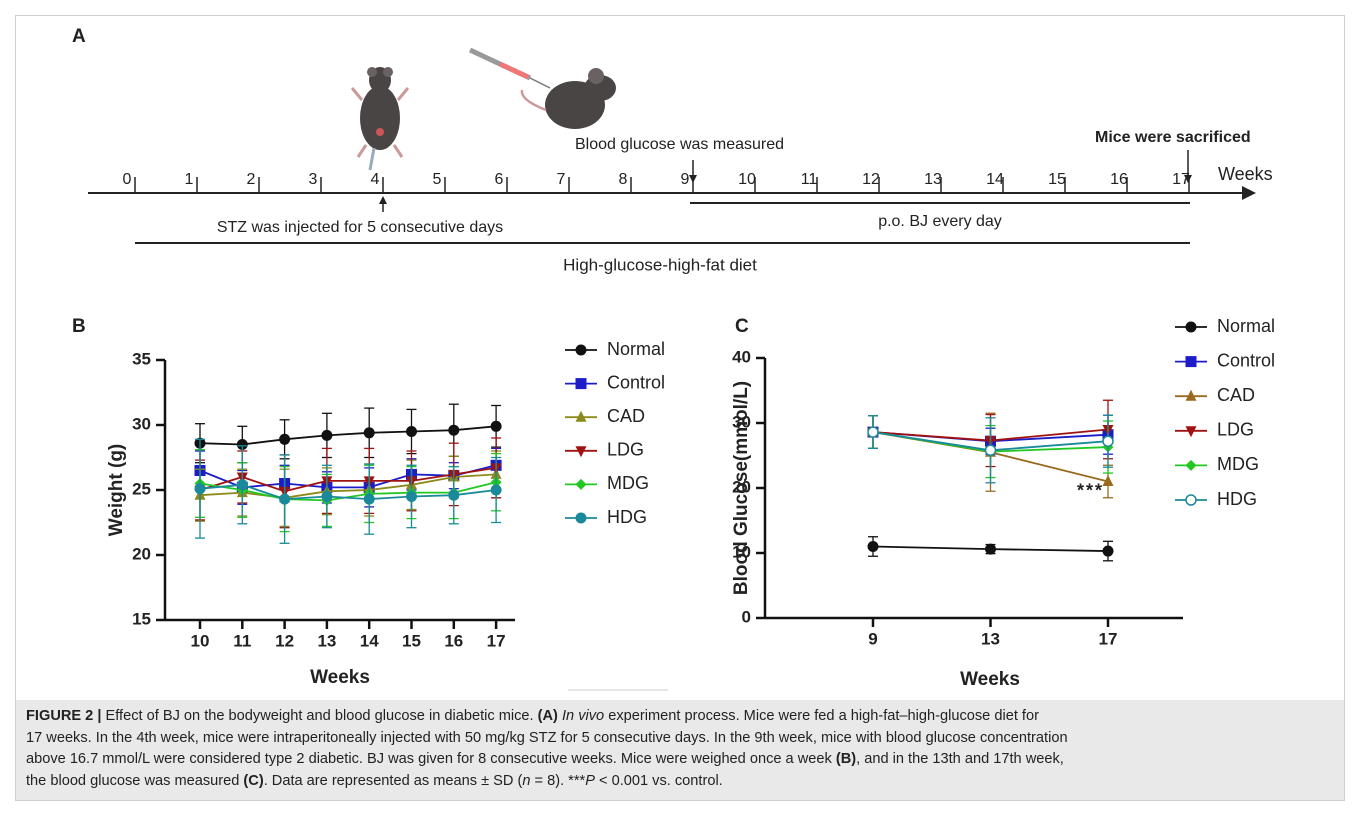 The width and height of the screenshot is (1360, 833). Describe the element at coordinates (590, 780) in the screenshot. I see `caption-text: P` at that location.